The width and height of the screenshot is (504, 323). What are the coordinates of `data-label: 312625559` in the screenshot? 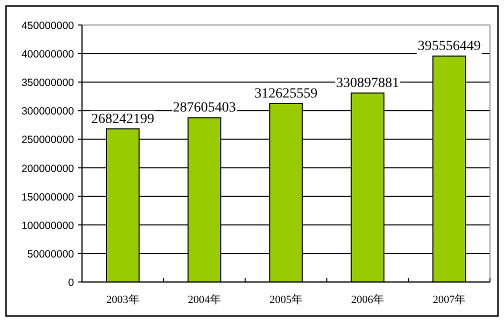 It's located at (286, 94).